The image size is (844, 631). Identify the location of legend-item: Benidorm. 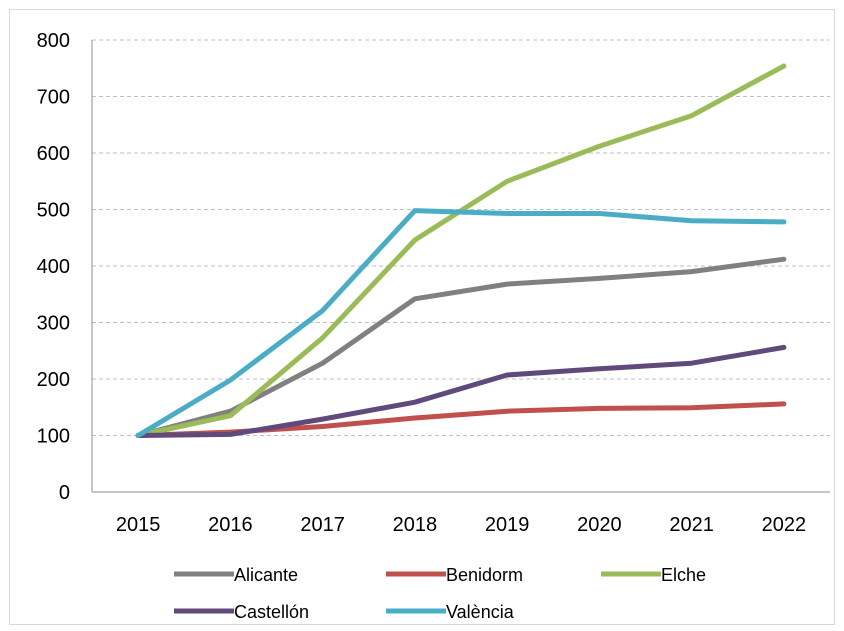
(454, 575).